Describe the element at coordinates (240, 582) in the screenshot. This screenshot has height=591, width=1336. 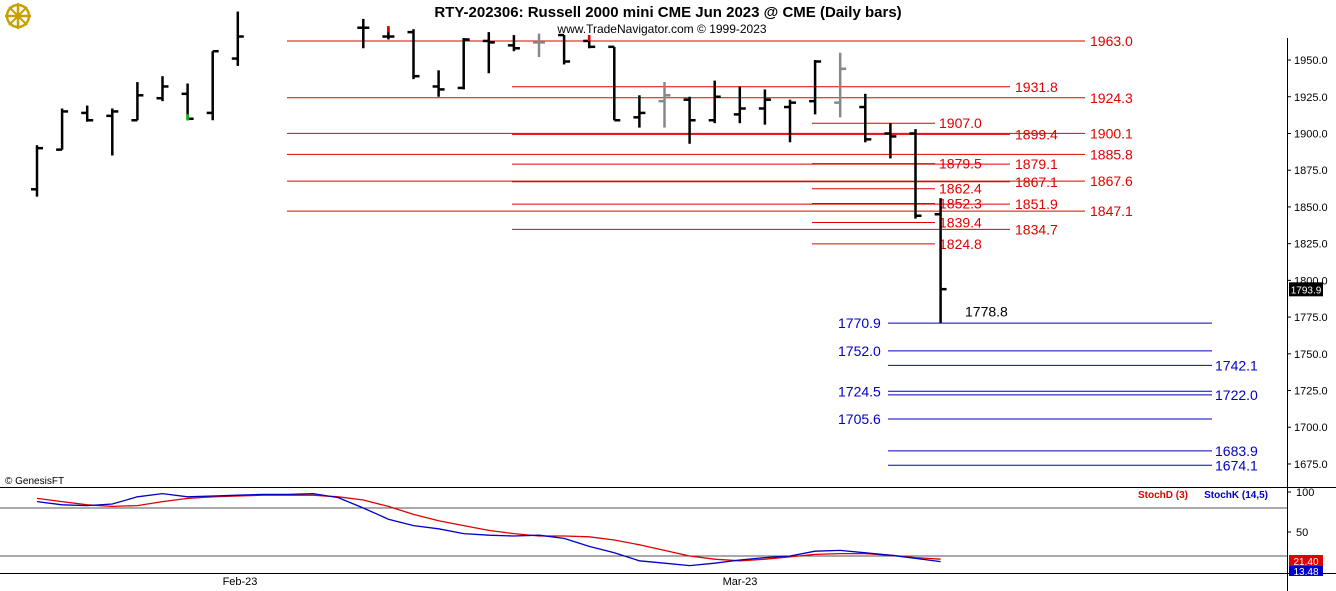
I see `x-axis-label: Feb-23` at that location.